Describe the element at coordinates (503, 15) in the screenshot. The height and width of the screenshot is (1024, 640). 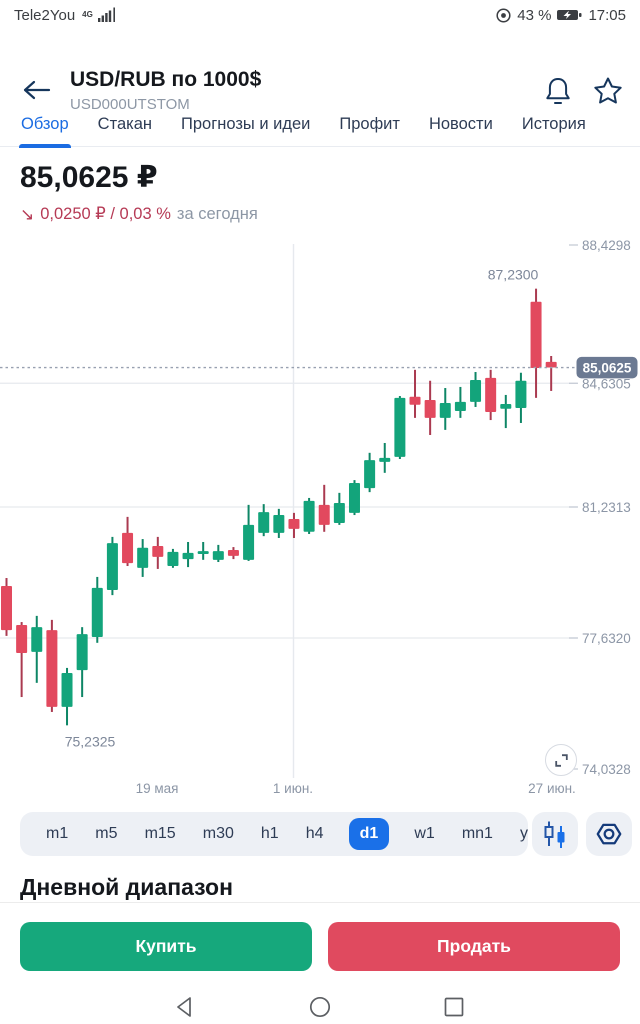
I see `eye-comfort-icon` at that location.